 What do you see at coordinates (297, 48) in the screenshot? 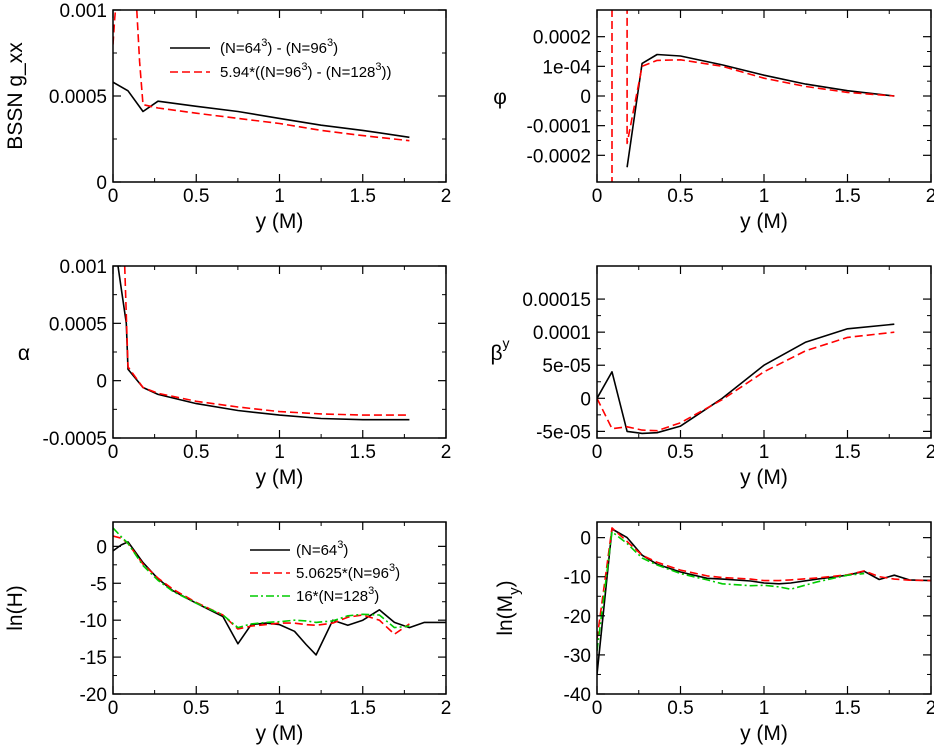
I see `legend-text: ) - (N=96` at bounding box center [297, 48].